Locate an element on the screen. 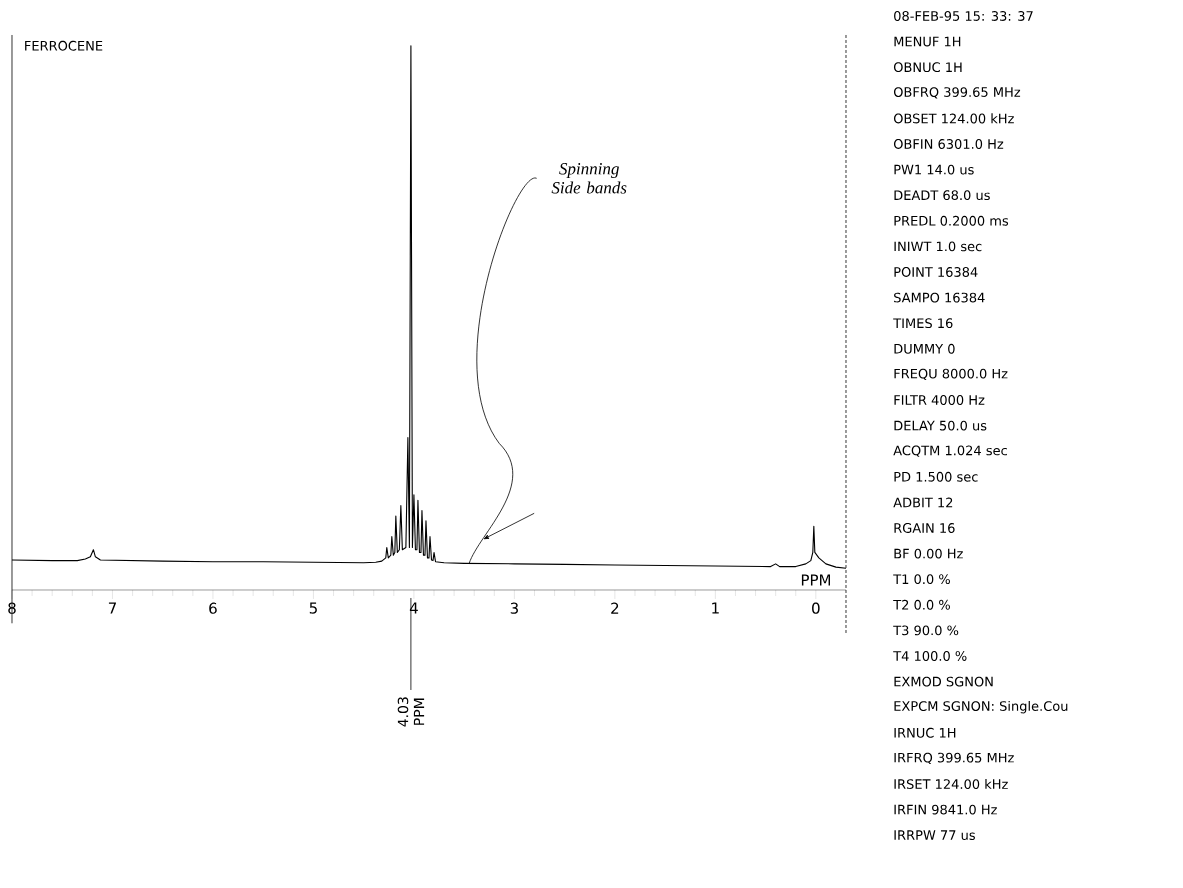  x-tick-label: 7 is located at coordinates (112, 608).